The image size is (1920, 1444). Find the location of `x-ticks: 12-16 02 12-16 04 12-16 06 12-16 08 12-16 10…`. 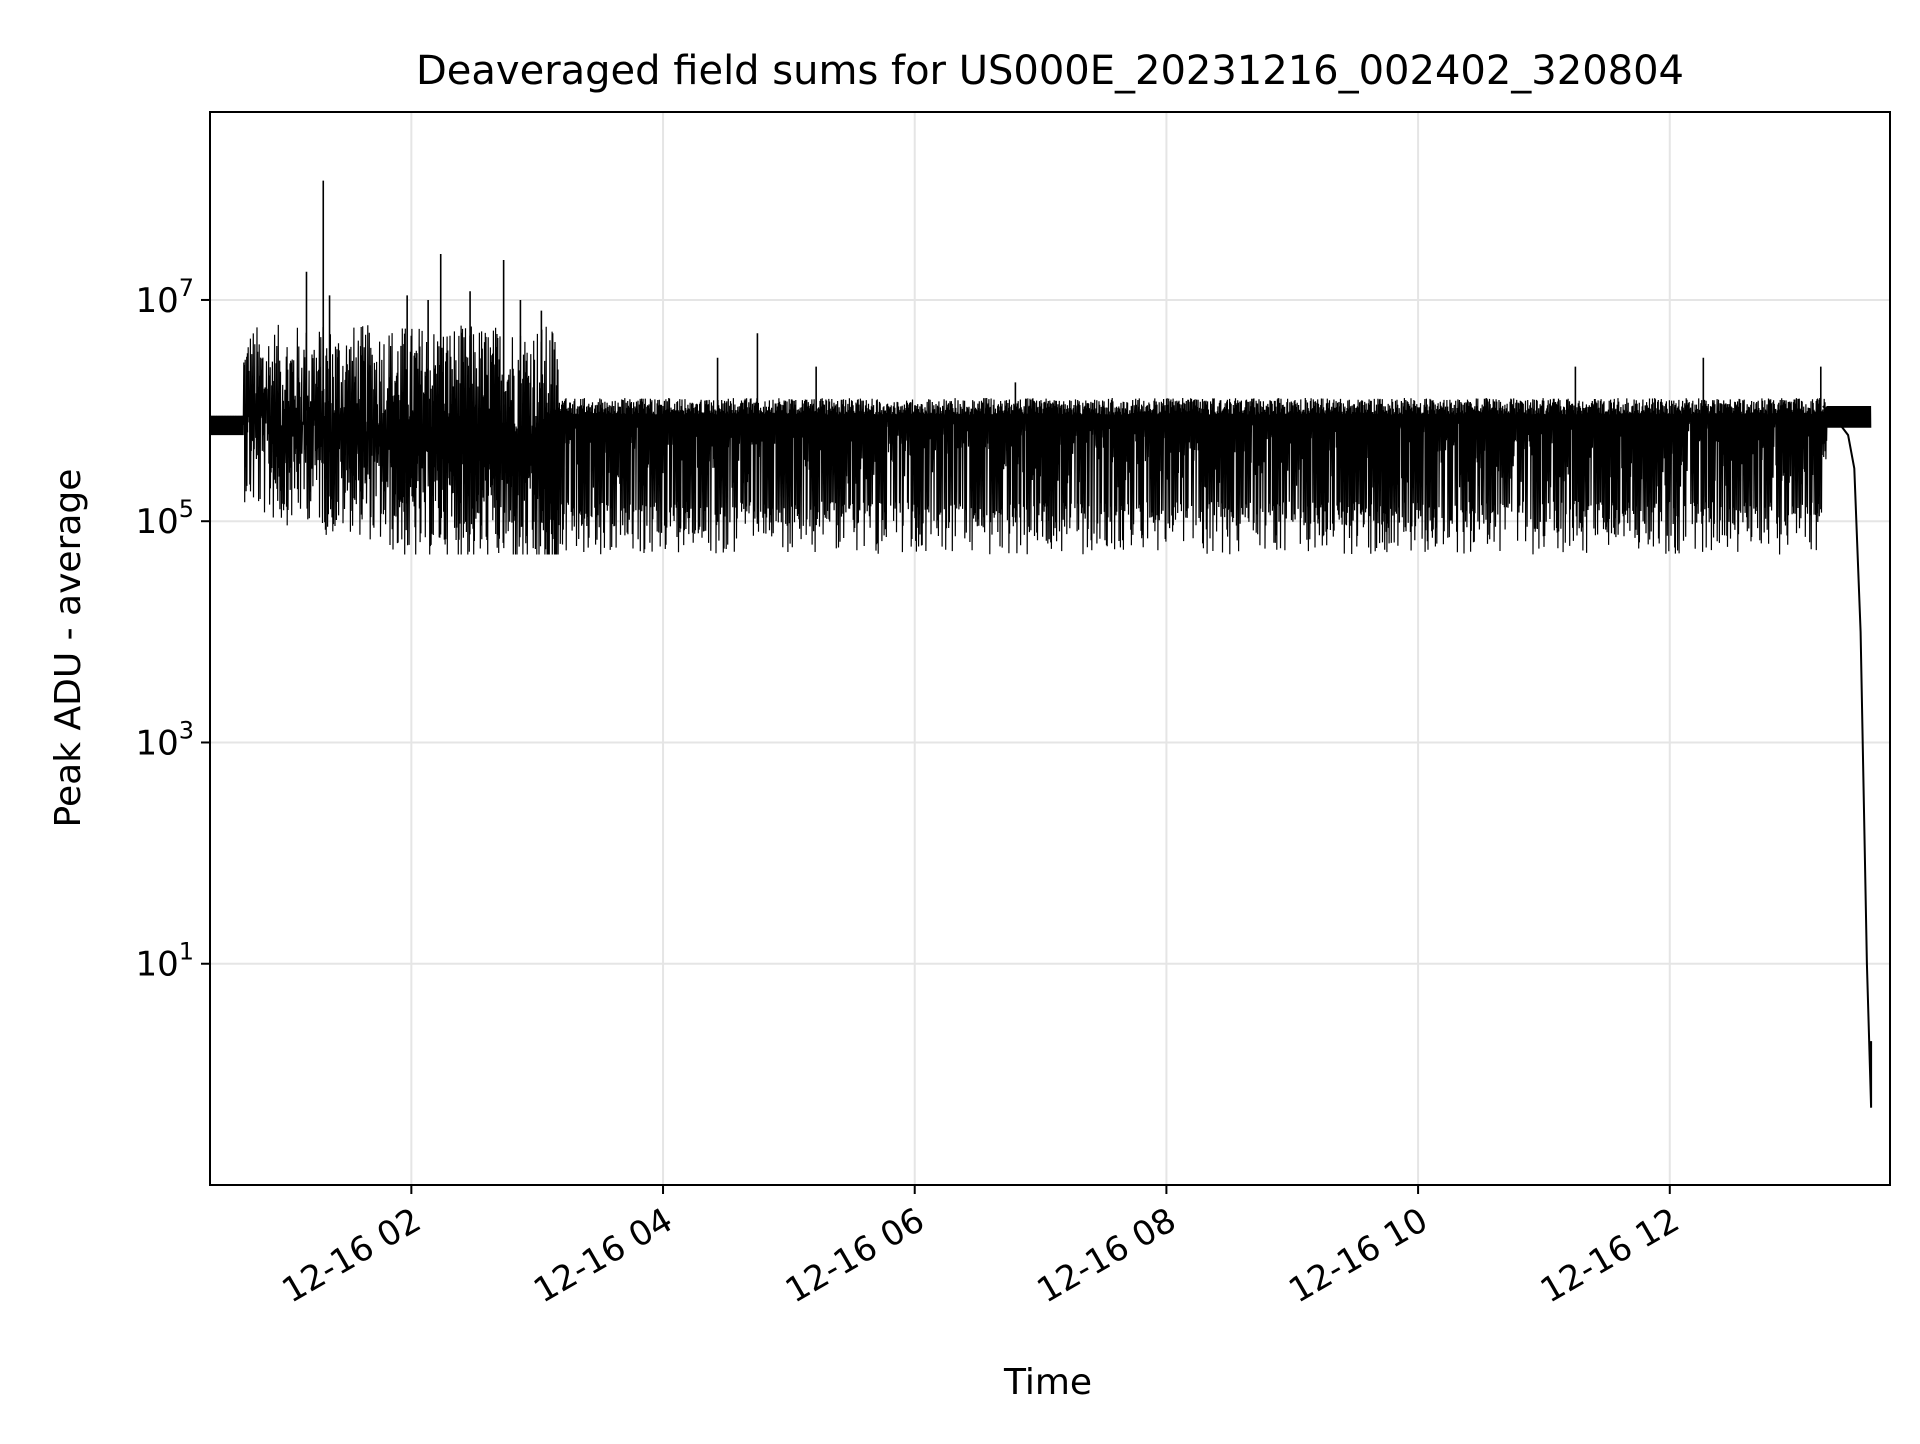

x-ticks: 12-16 02 12-16 04 12-16 06 12-16 08 12-16 10… is located at coordinates (980, 1248).